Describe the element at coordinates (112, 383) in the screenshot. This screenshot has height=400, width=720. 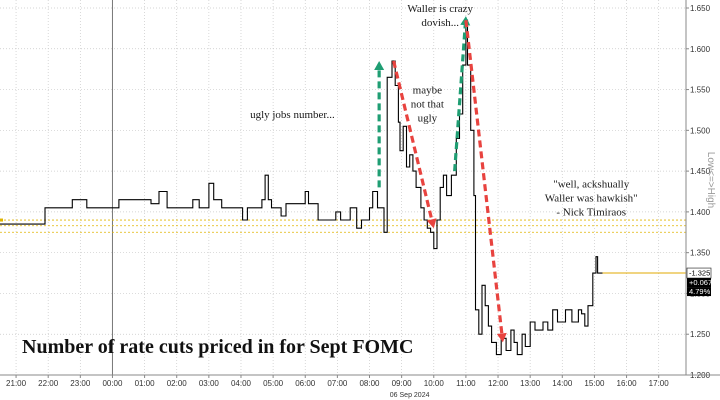
I see `x-tick-label: 00:00` at that location.